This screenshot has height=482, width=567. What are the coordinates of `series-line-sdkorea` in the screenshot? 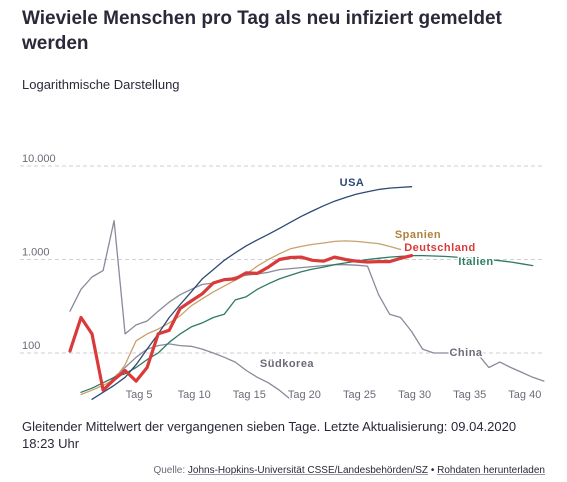 It's located at (197, 371).